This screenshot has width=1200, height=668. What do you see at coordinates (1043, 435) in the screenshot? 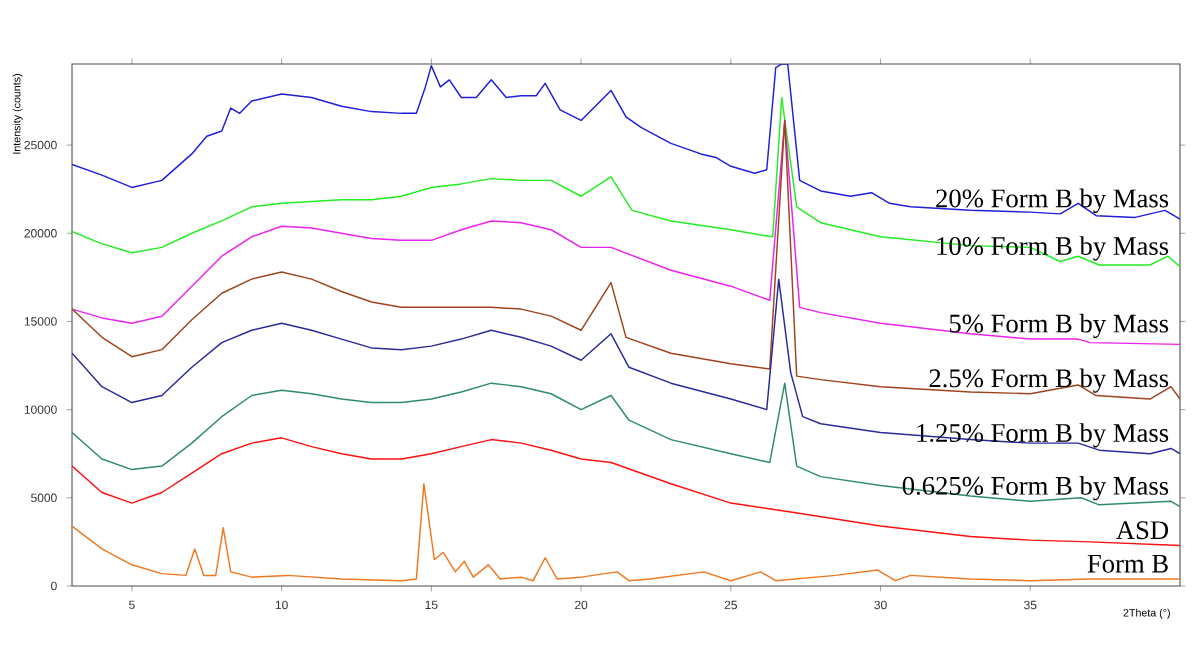
I see `series-label: 1.25% Form B by Mass` at bounding box center [1043, 435].